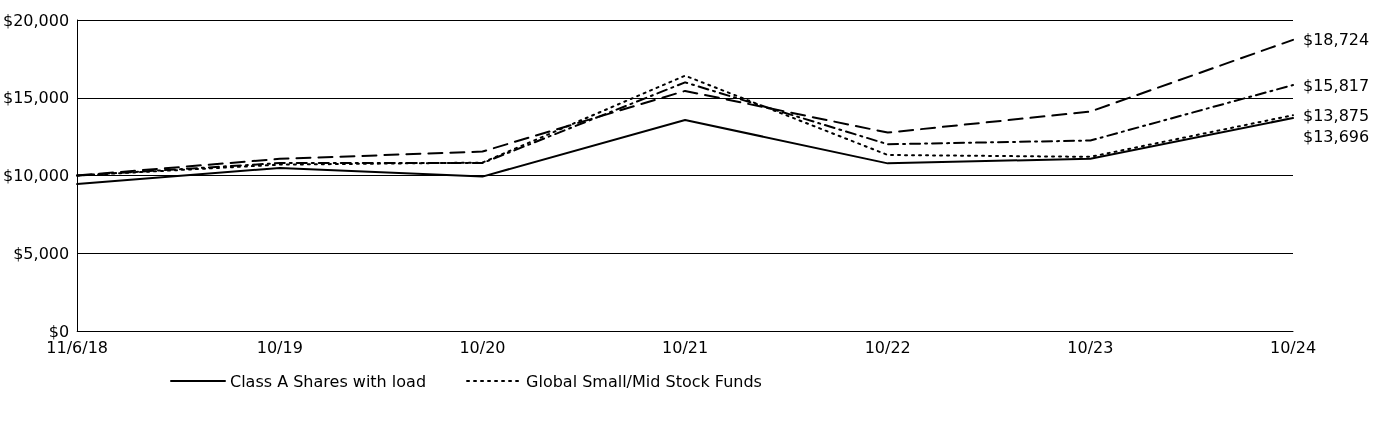 Image resolution: width=1373 pixels, height=425 pixels. Describe the element at coordinates (685, 347) in the screenshot. I see `x-tick-label: 10/21` at that location.